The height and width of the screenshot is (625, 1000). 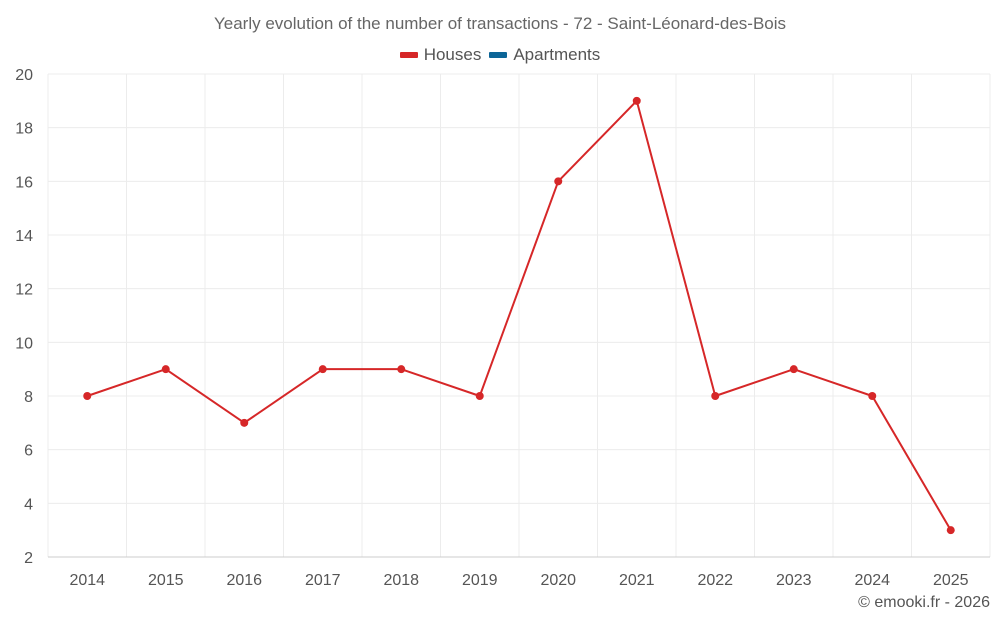 I want to click on y-tick-label-2: 2, so click(x=28, y=558).